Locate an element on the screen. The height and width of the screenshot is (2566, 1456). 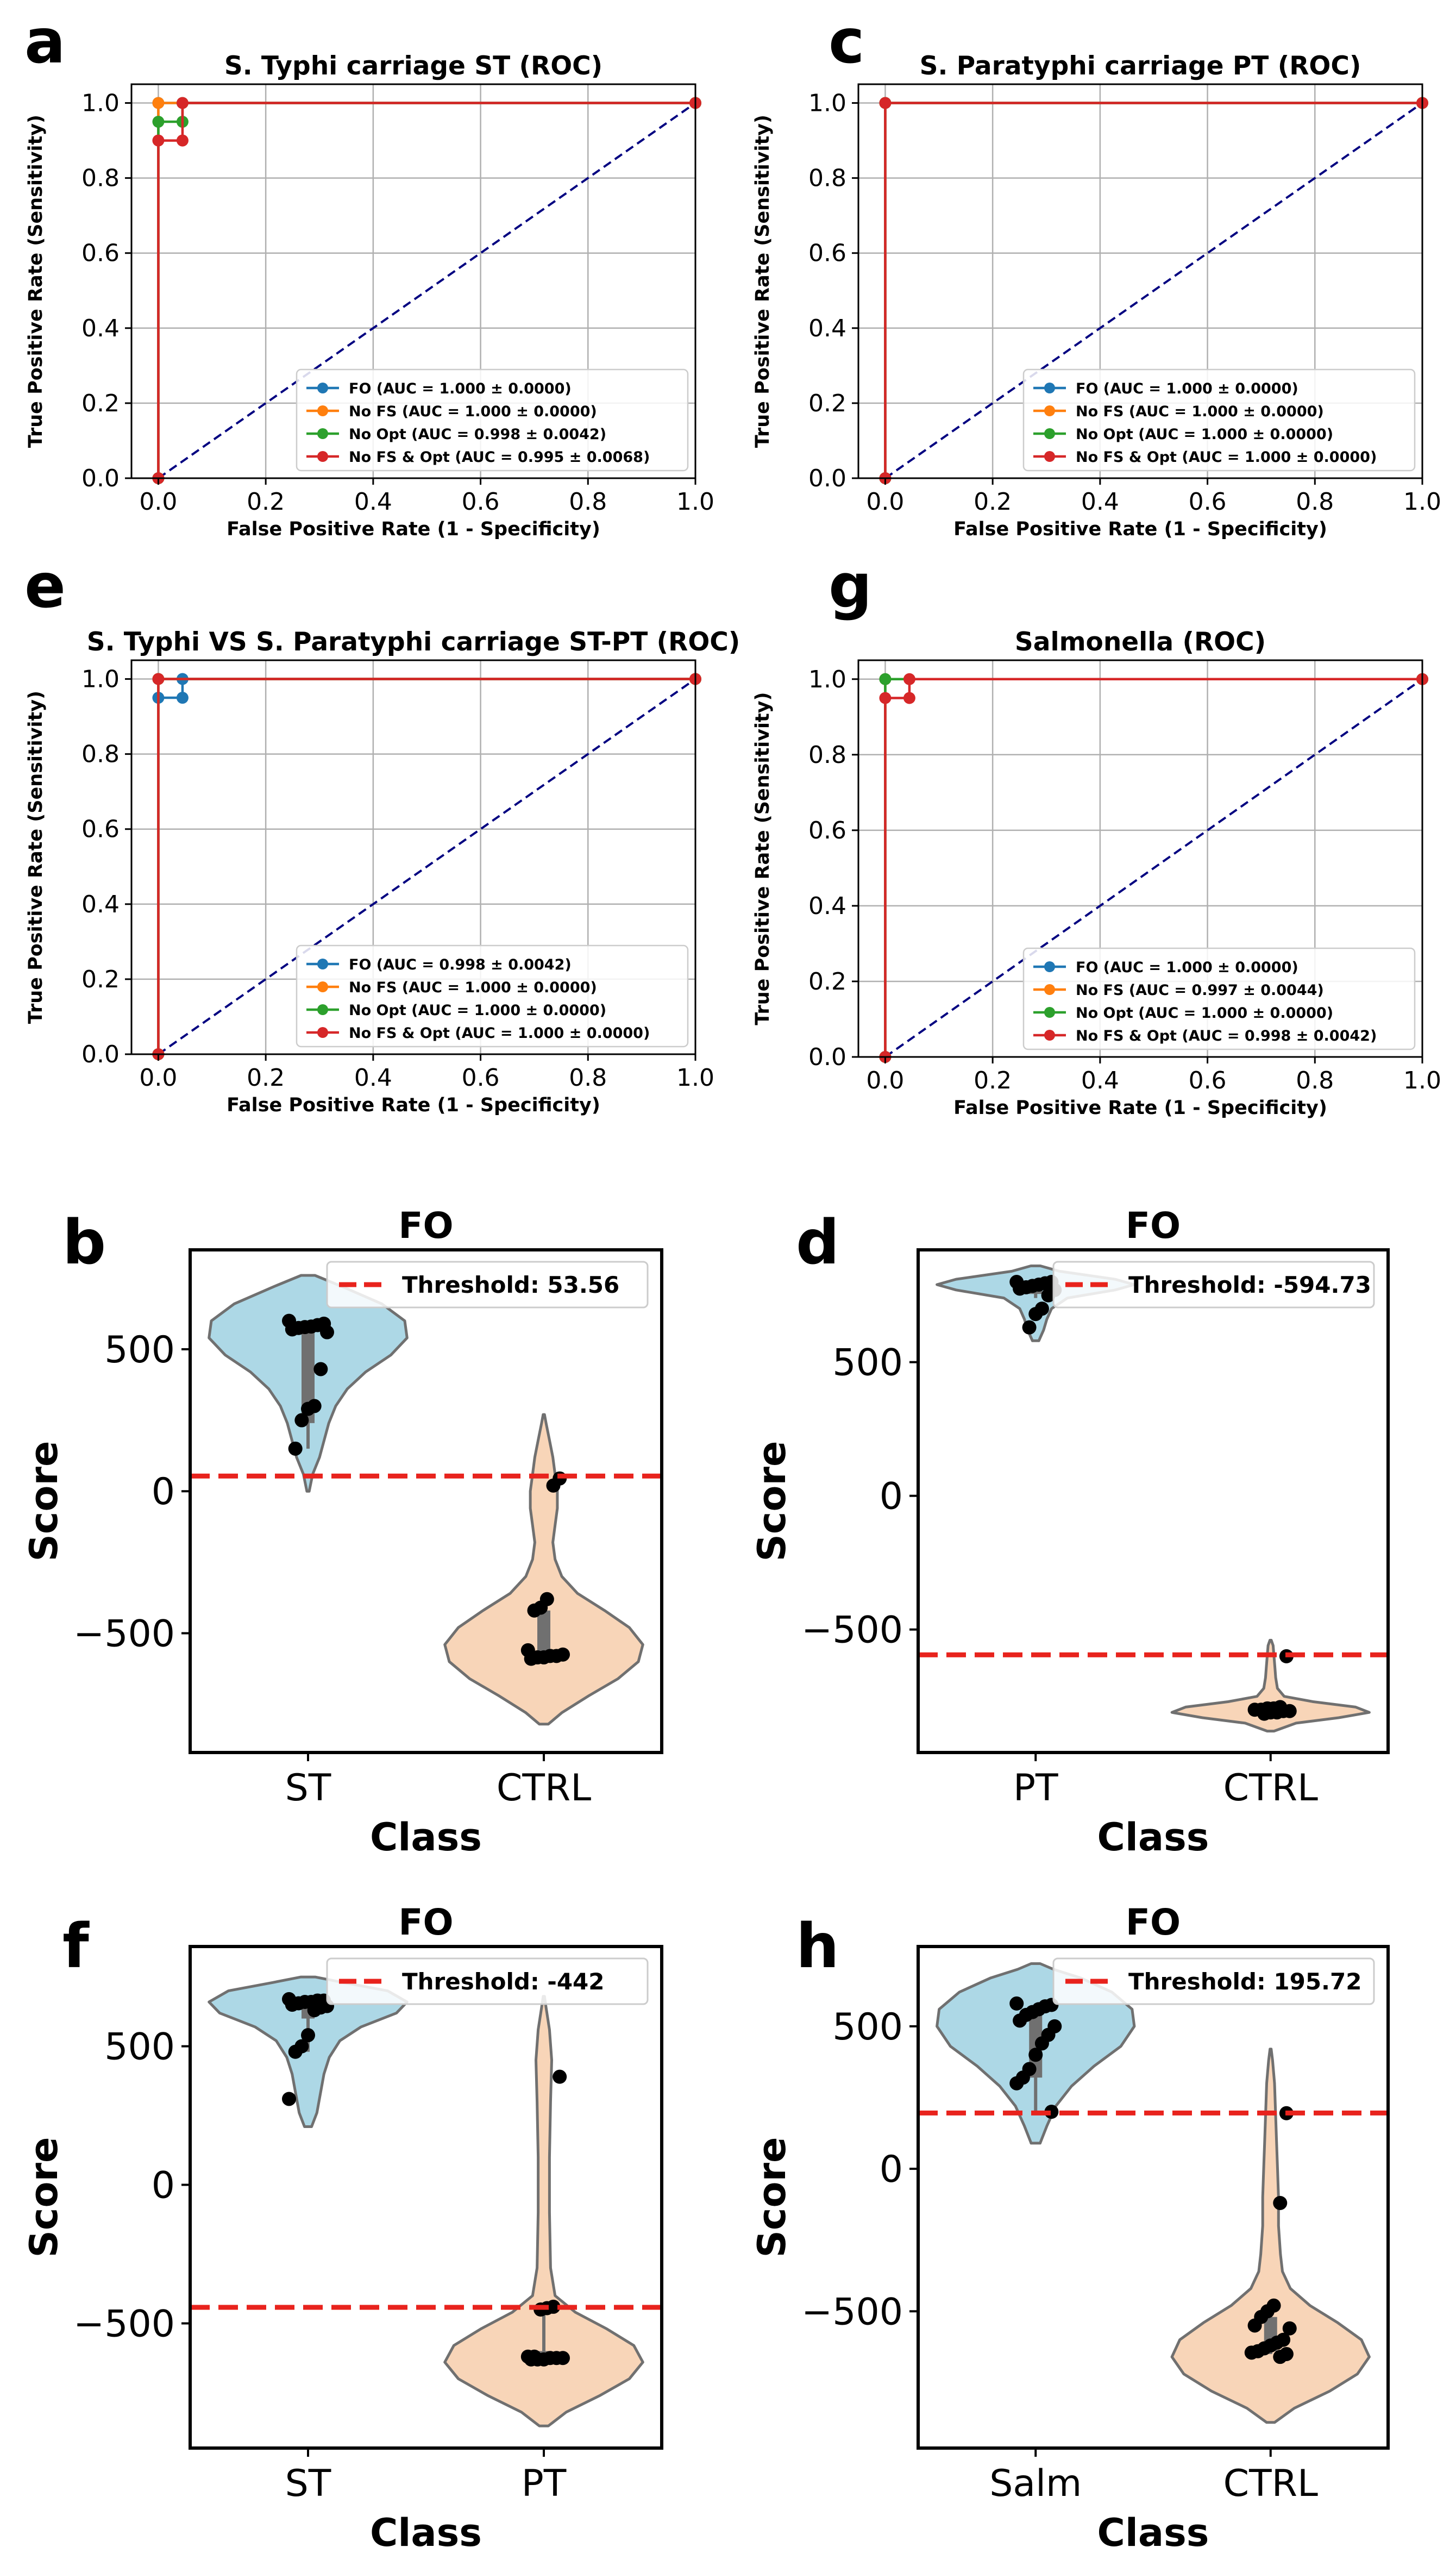
y-axis-label: Score is located at coordinates (44, 1501).